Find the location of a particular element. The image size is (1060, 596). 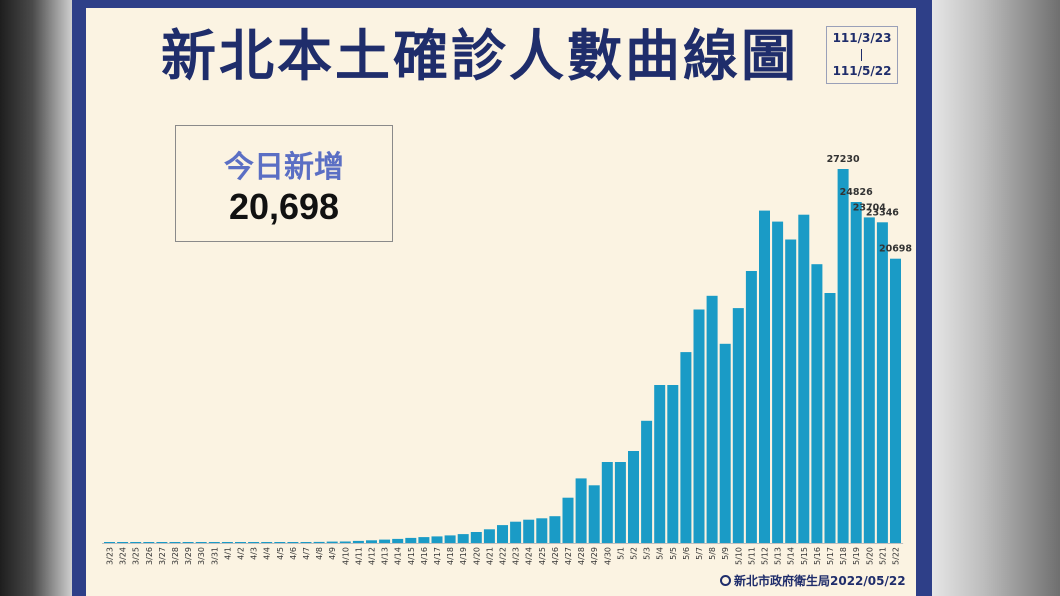

x-tick-label: 3/24 is located at coordinates (123, 556).